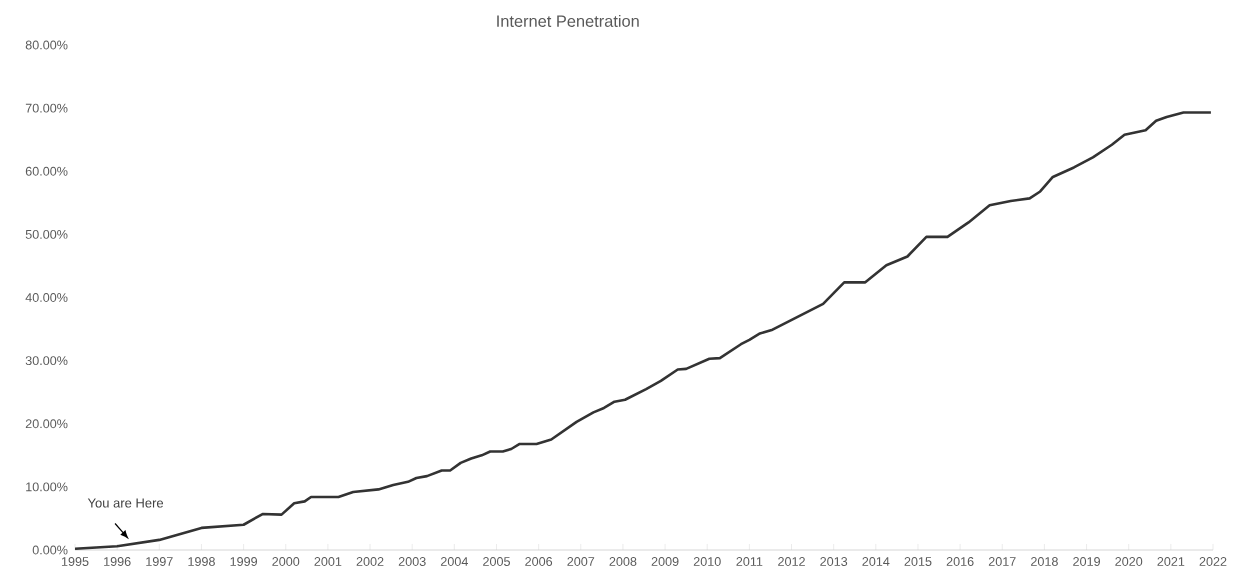 The width and height of the screenshot is (1240, 574). I want to click on x-tick-label: 2006, so click(539, 561).